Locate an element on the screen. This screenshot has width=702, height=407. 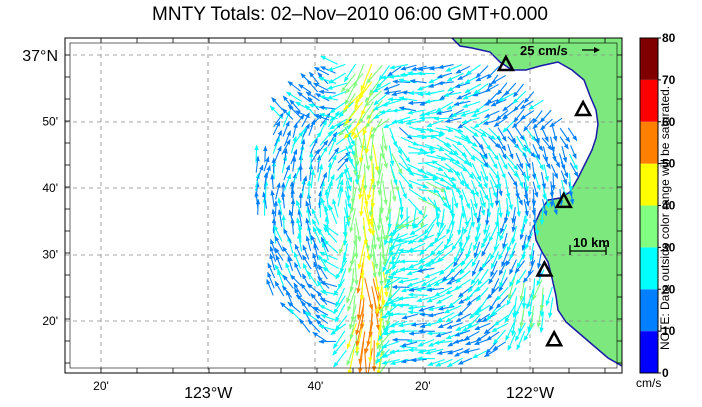
scale-bar: 10 km is located at coordinates (589, 245).